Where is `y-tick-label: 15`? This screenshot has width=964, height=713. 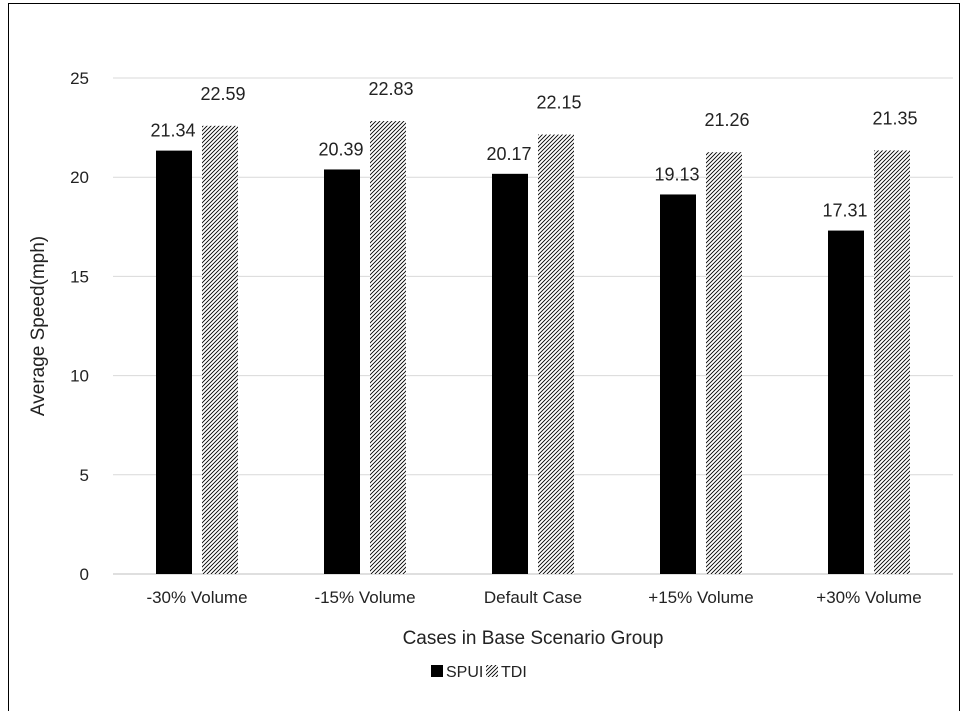 y-tick-label: 15 is located at coordinates (79, 276).